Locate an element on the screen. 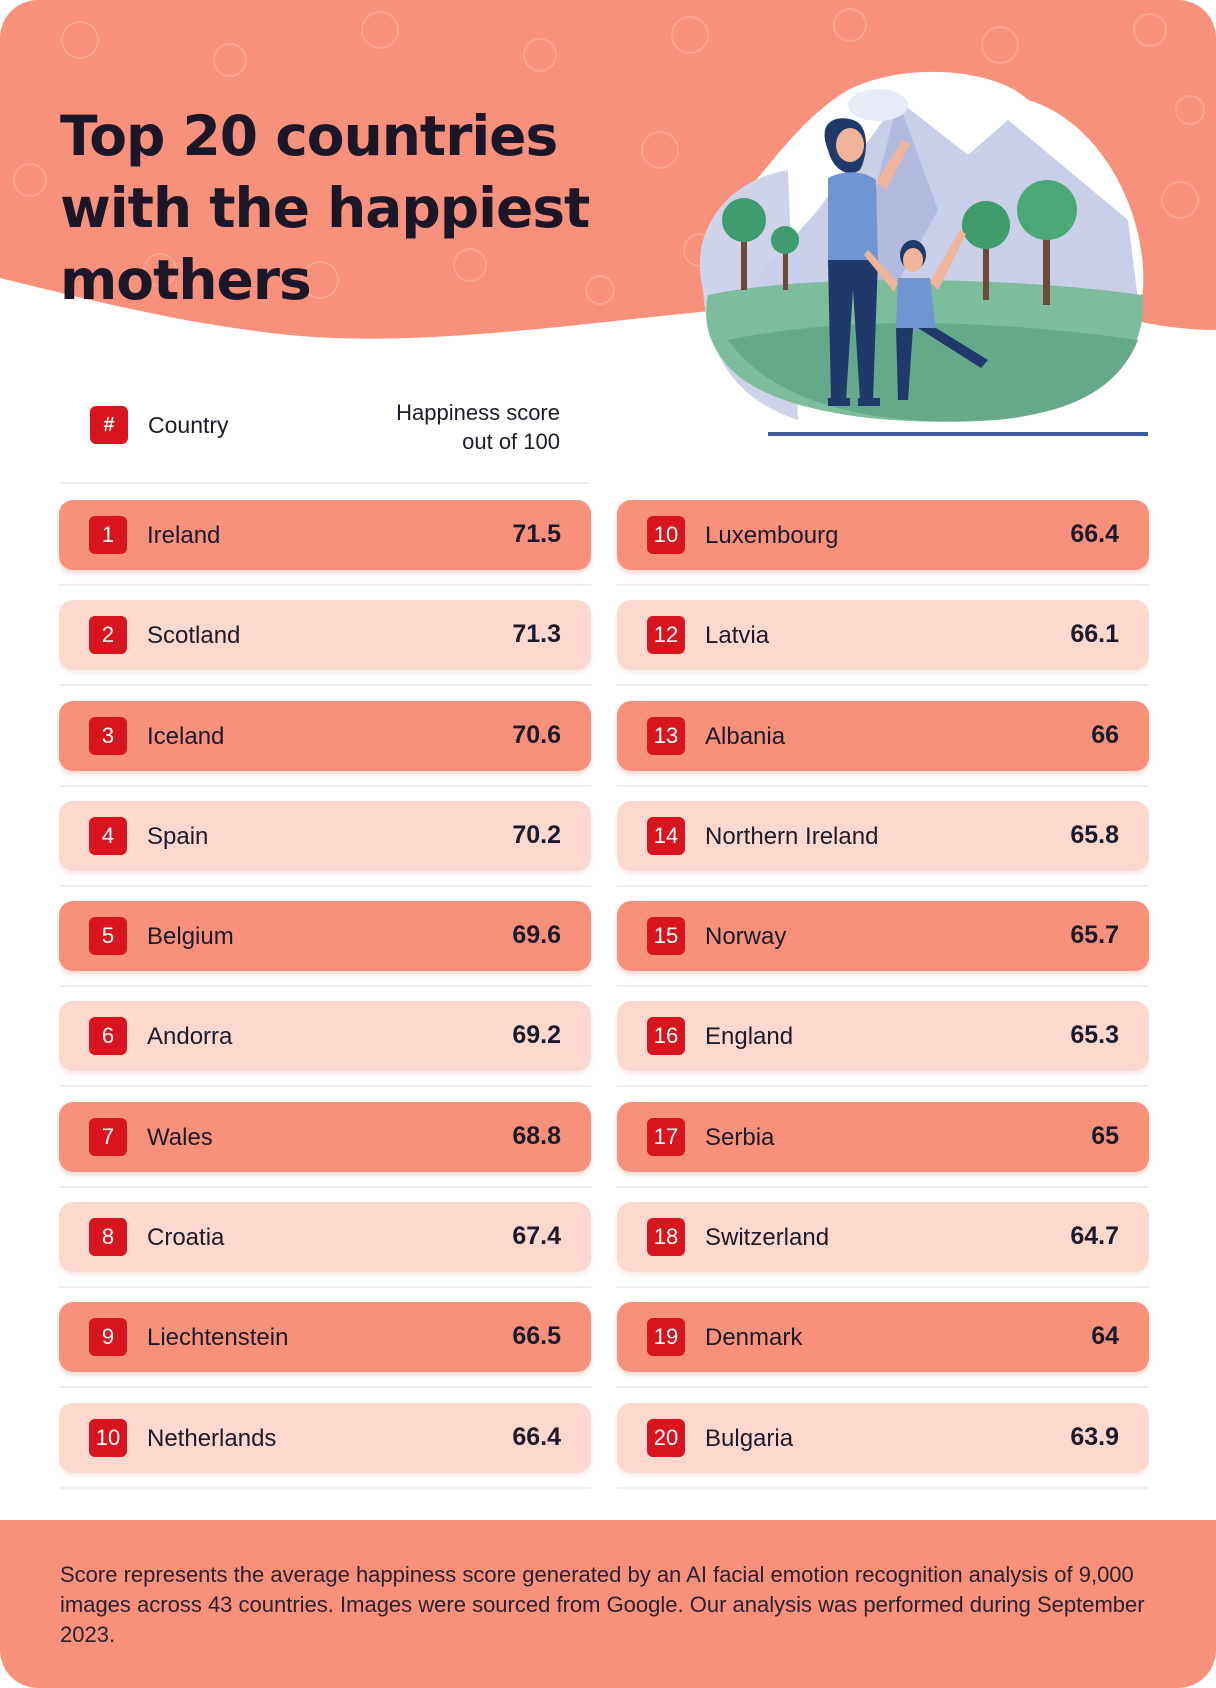 This screenshot has width=1216, height=1688. country-name: Switzerland is located at coordinates (767, 1238).